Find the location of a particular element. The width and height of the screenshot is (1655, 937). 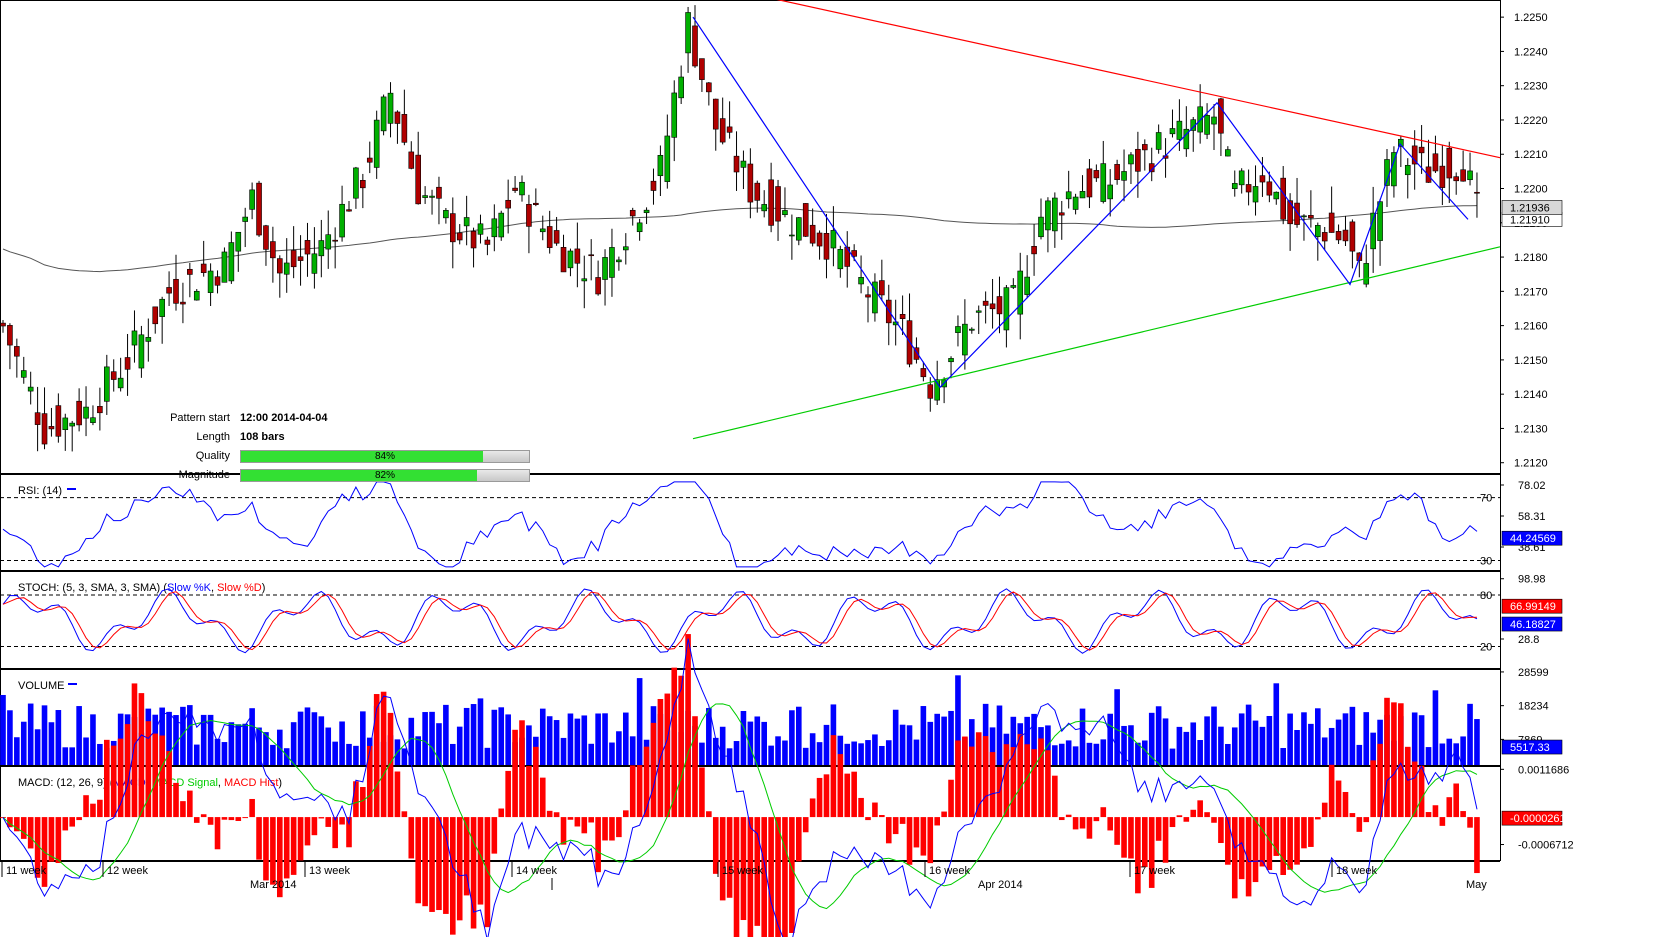

rsi-line is located at coordinates (740, 524).